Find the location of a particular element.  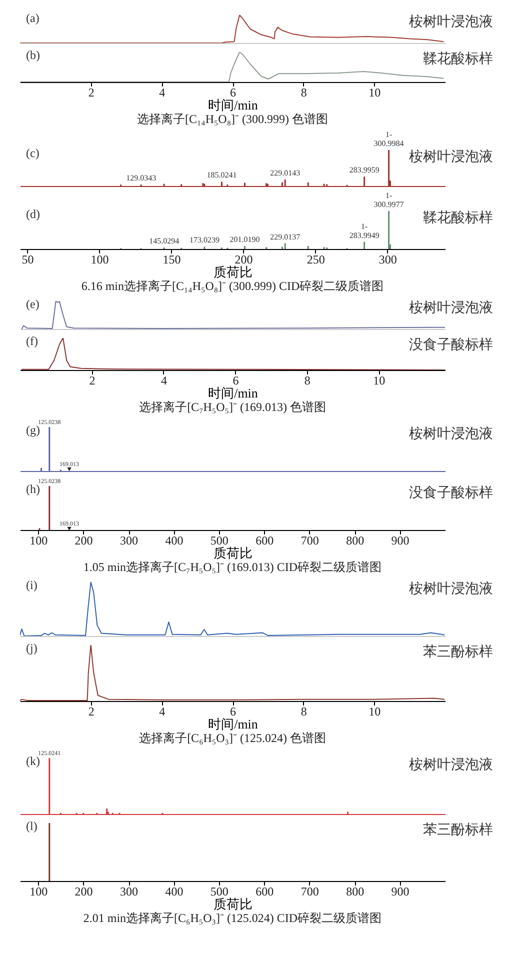

annotation: 229.0137 is located at coordinates (285, 237).